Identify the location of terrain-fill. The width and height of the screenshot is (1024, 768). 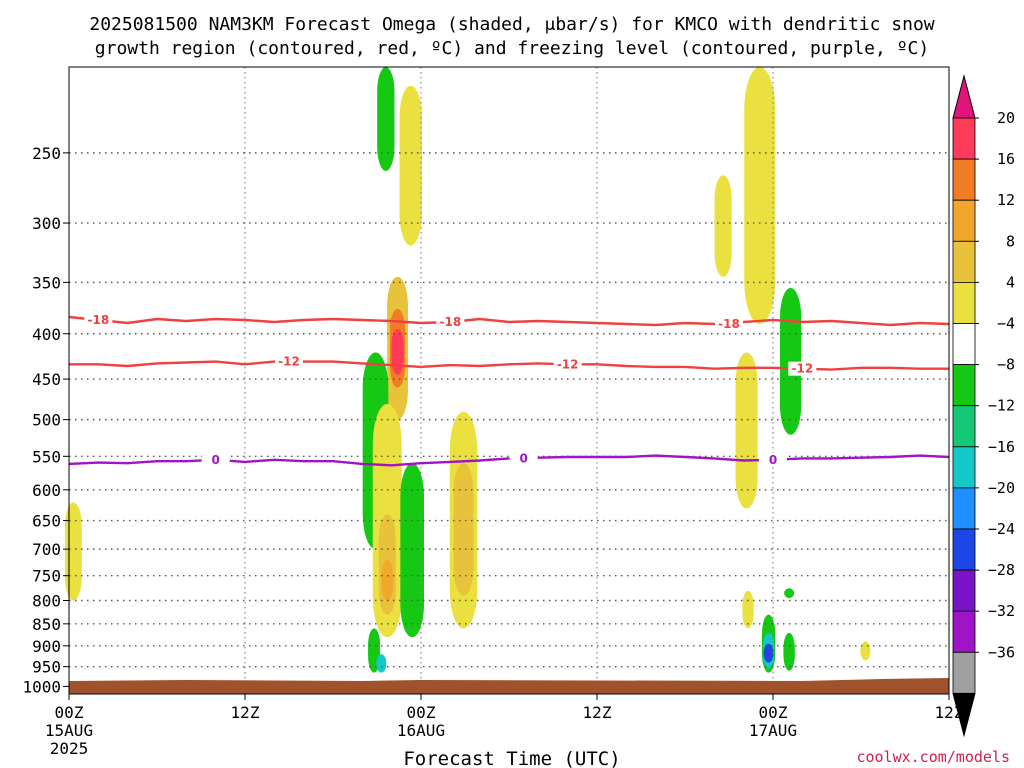
(509, 686).